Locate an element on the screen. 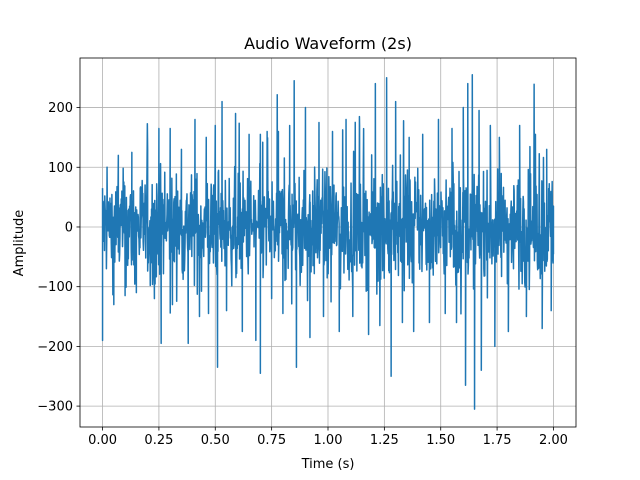 The height and width of the screenshot is (480, 640). chart-title: Audio Waveform (2s) is located at coordinates (328, 43).